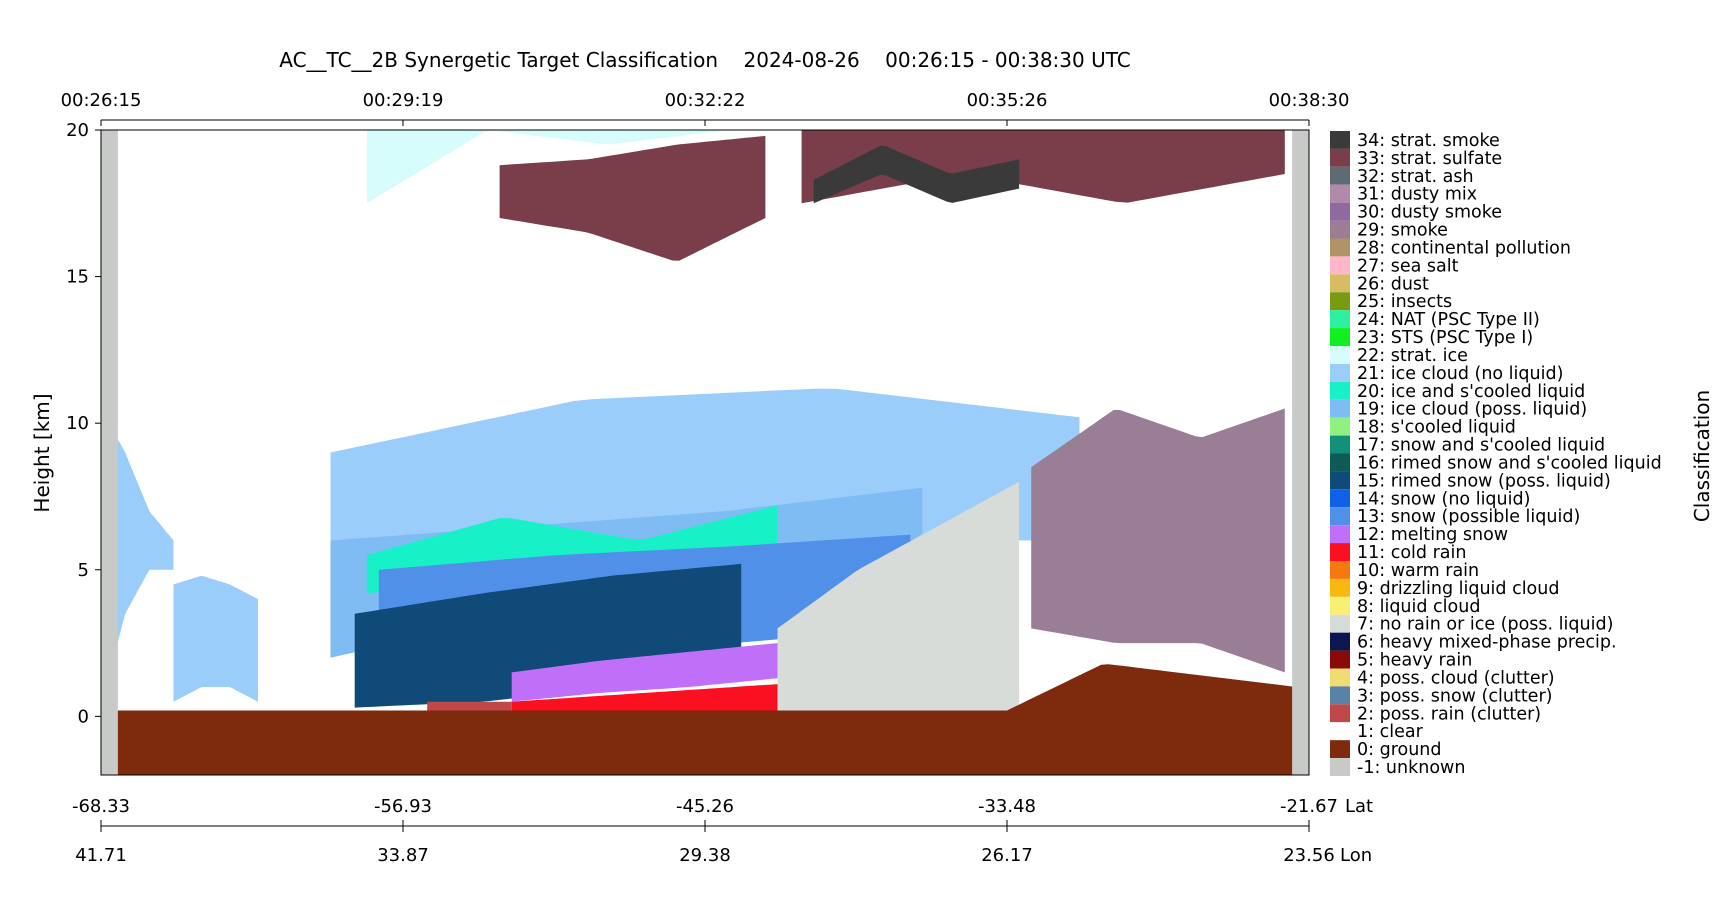  Describe the element at coordinates (1007, 100) in the screenshot. I see `time-tick-label: 00:35:26` at that location.